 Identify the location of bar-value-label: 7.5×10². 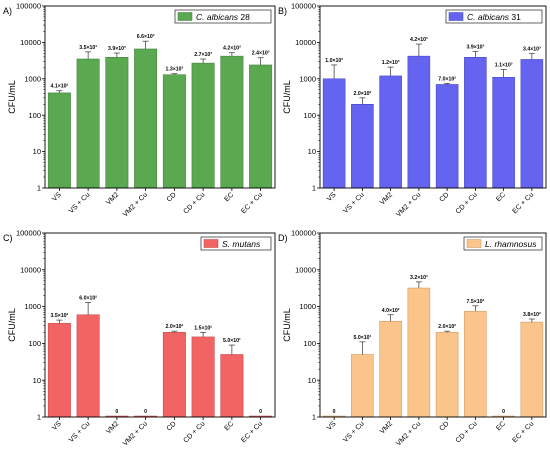
(476, 302).